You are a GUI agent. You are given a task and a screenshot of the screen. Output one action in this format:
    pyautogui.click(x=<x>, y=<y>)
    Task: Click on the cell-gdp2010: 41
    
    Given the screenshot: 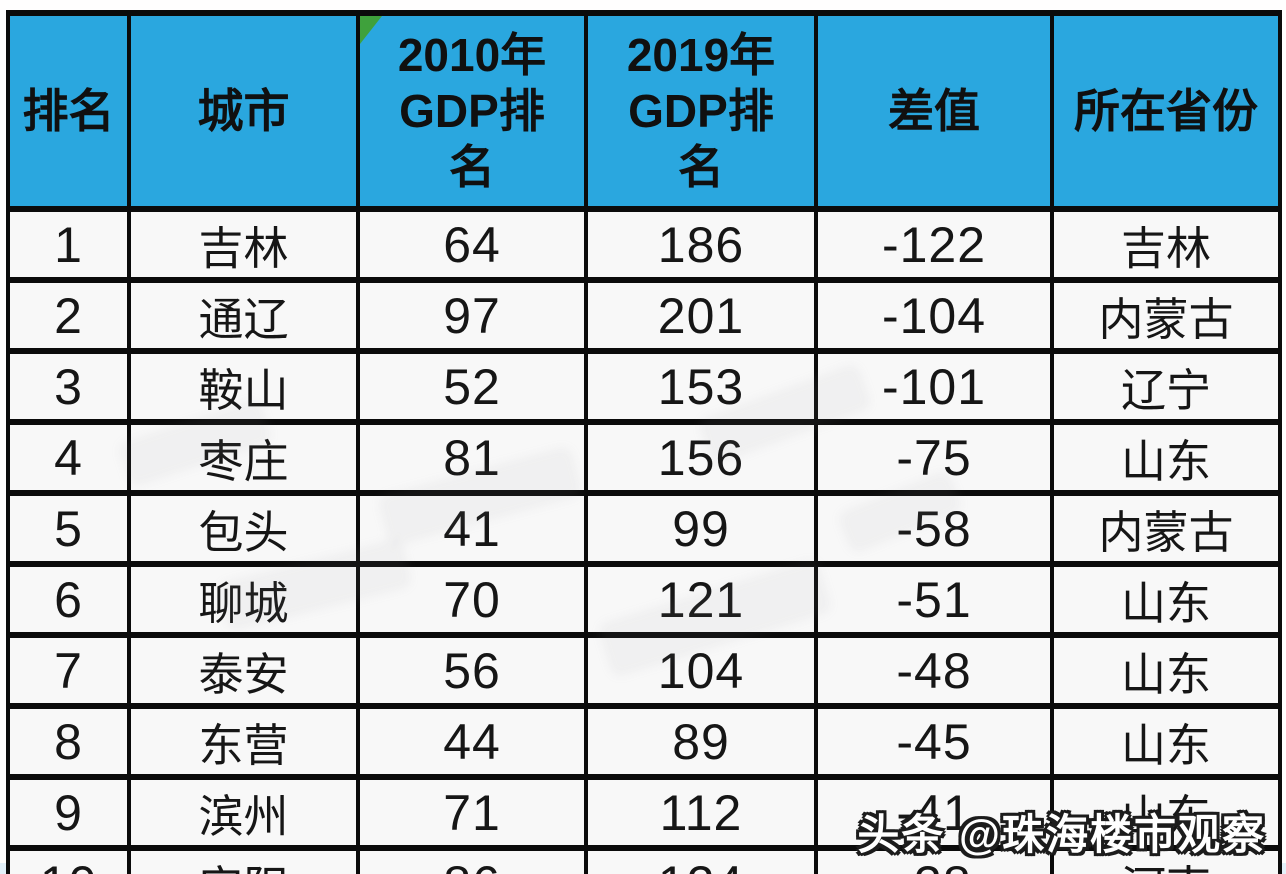 What is the action you would take?
    pyautogui.click(x=472, y=528)
    